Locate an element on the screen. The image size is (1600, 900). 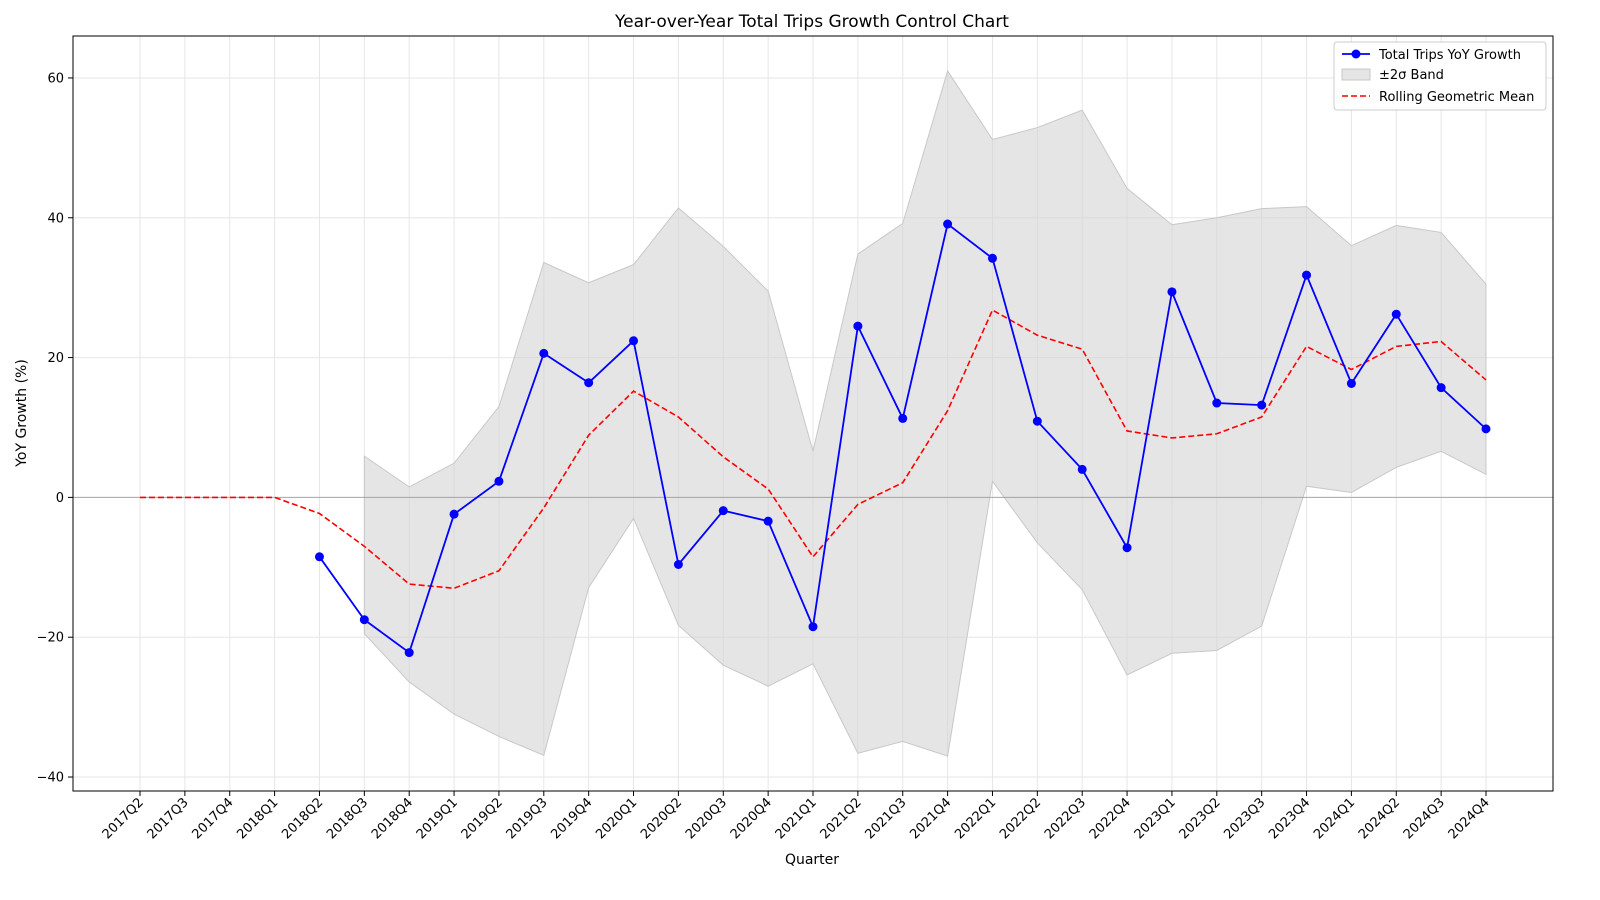
y-tick-label: 40 is located at coordinates (55, 218).